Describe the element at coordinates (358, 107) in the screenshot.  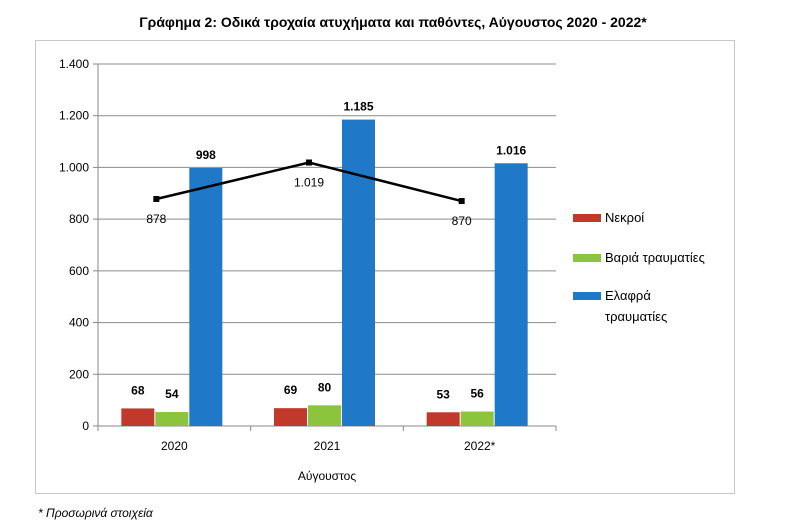
I see `data-label: 1.185` at that location.